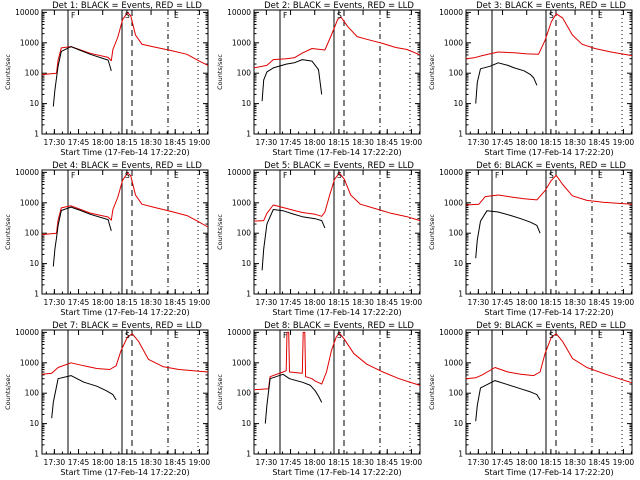 The width and height of the screenshot is (640, 480). I want to click on panel-title: Det 2: BLACK = Events, RED = LLD, so click(339, 6).